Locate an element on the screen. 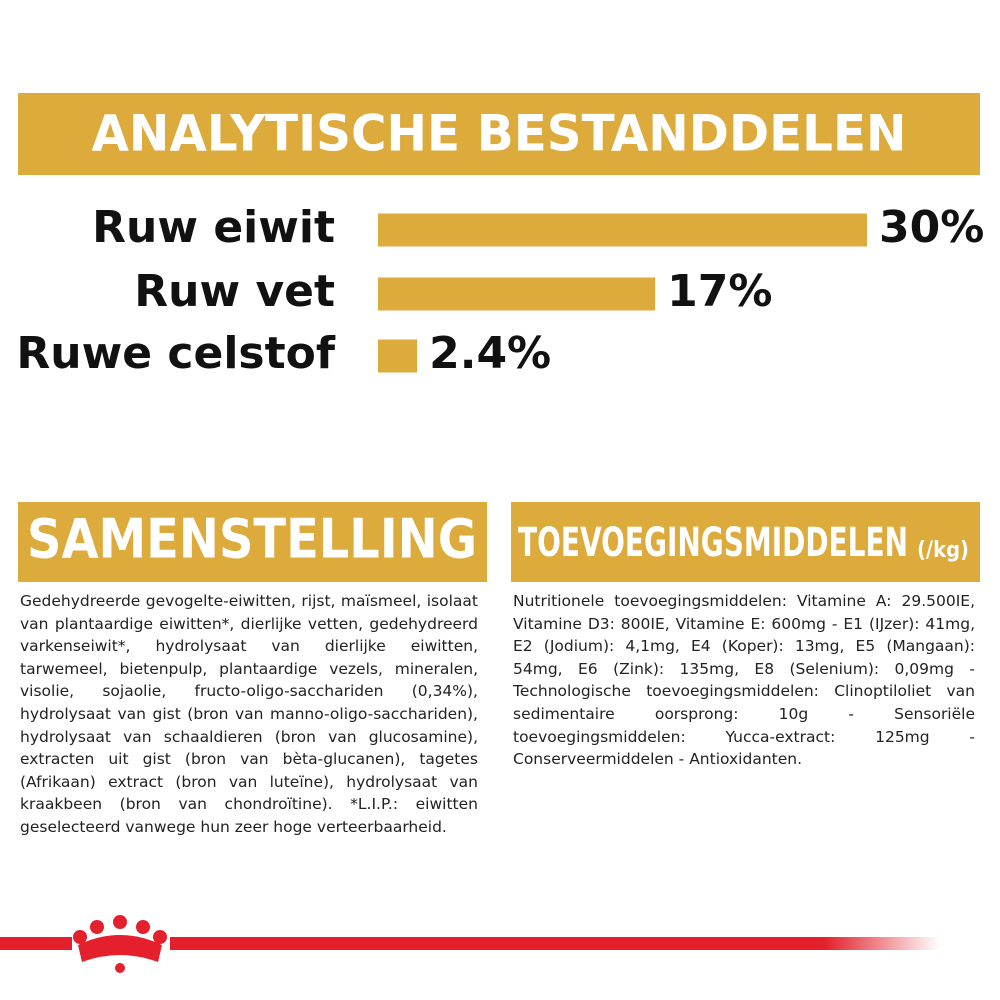 The image size is (1000, 1000). category-label: Ruwe celstof is located at coordinates (175, 353).